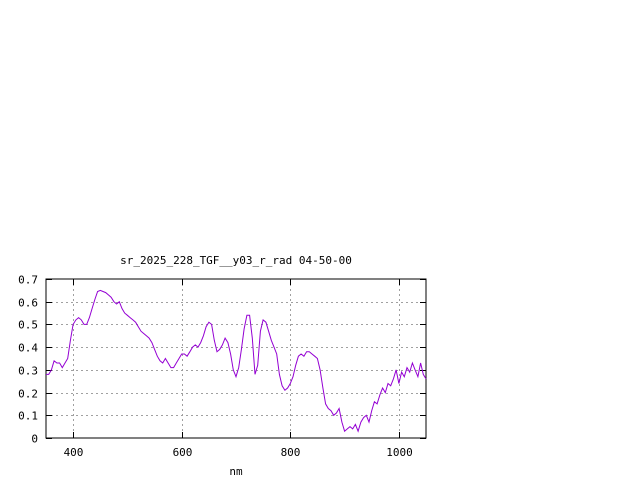 Image resolution: width=640 pixels, height=480 pixels. Describe the element at coordinates (291, 452) in the screenshot. I see `x-tick-label: 800` at that location.